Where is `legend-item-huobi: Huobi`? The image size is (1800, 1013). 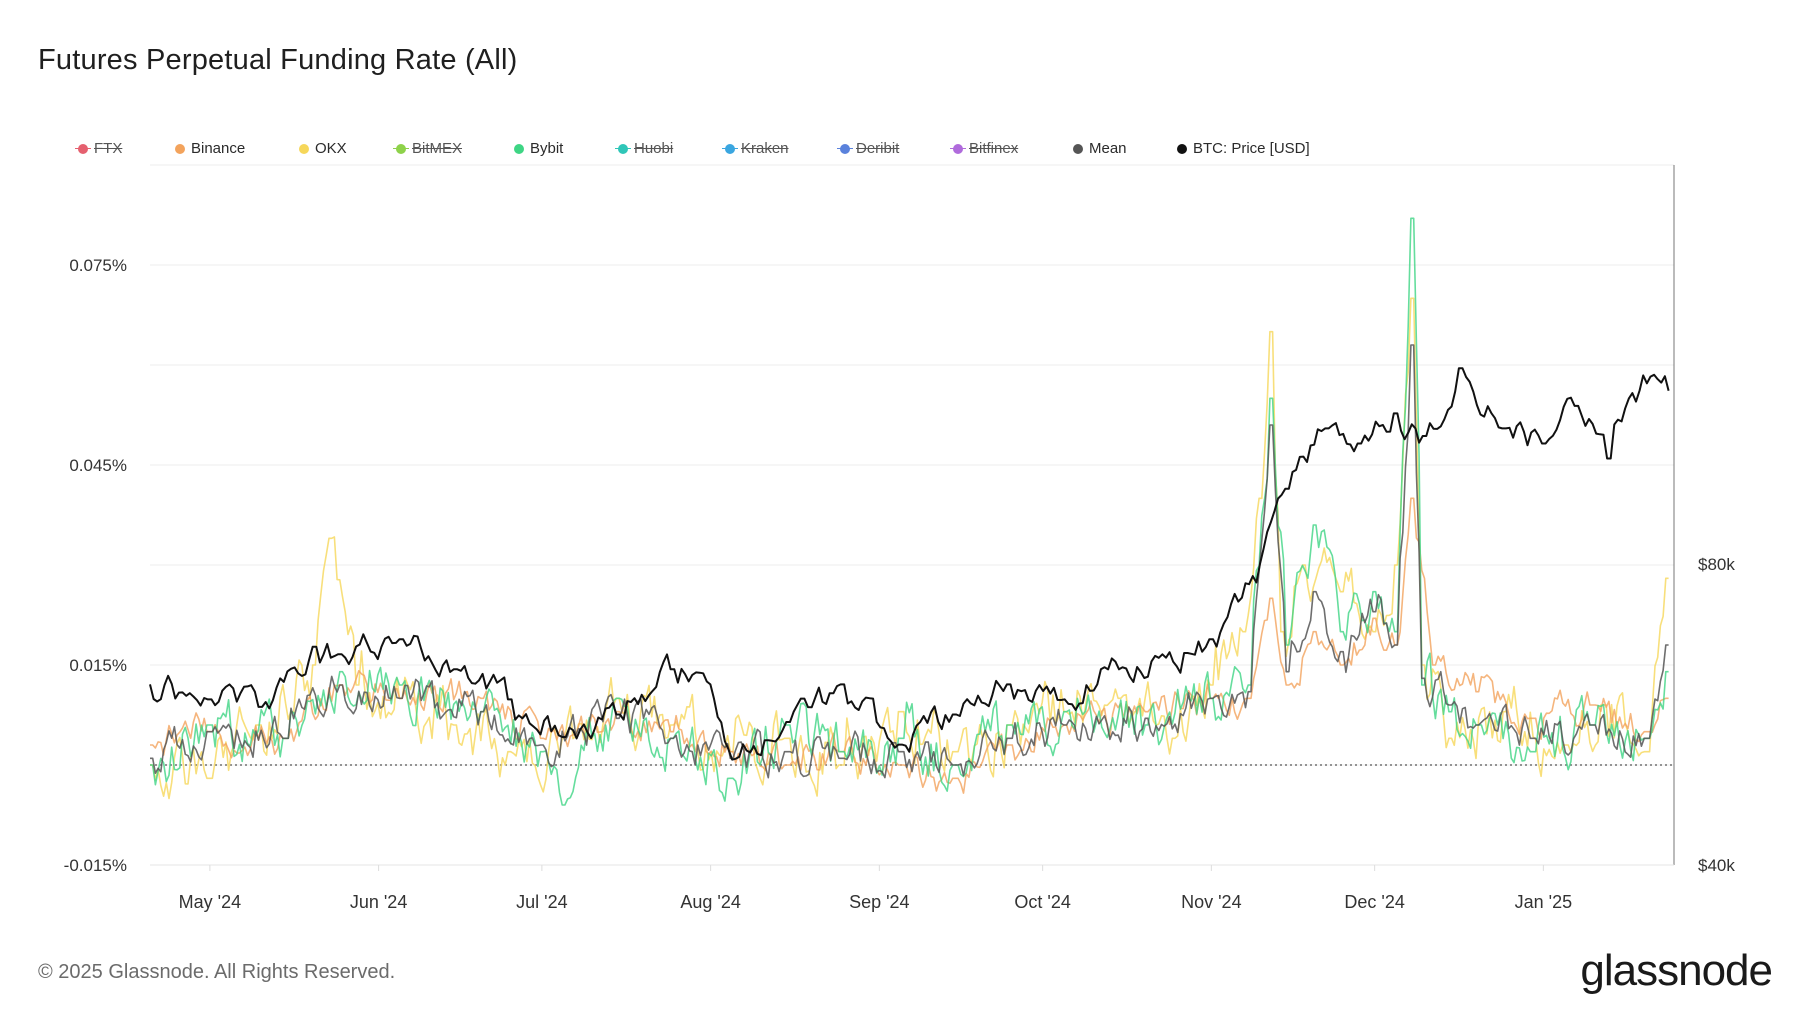 legend-item-huobi: Huobi is located at coordinates (644, 148).